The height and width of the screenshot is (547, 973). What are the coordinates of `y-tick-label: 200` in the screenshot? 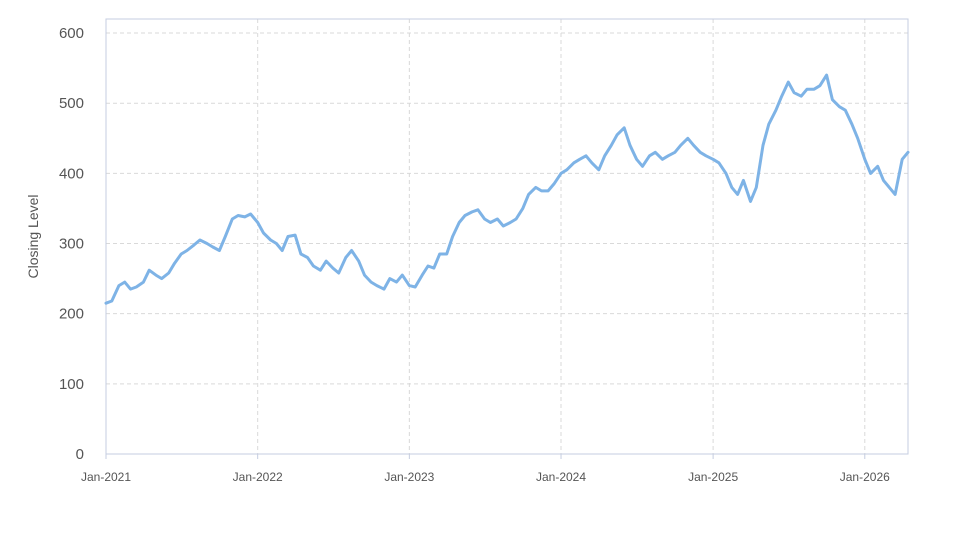 It's located at (71, 314).